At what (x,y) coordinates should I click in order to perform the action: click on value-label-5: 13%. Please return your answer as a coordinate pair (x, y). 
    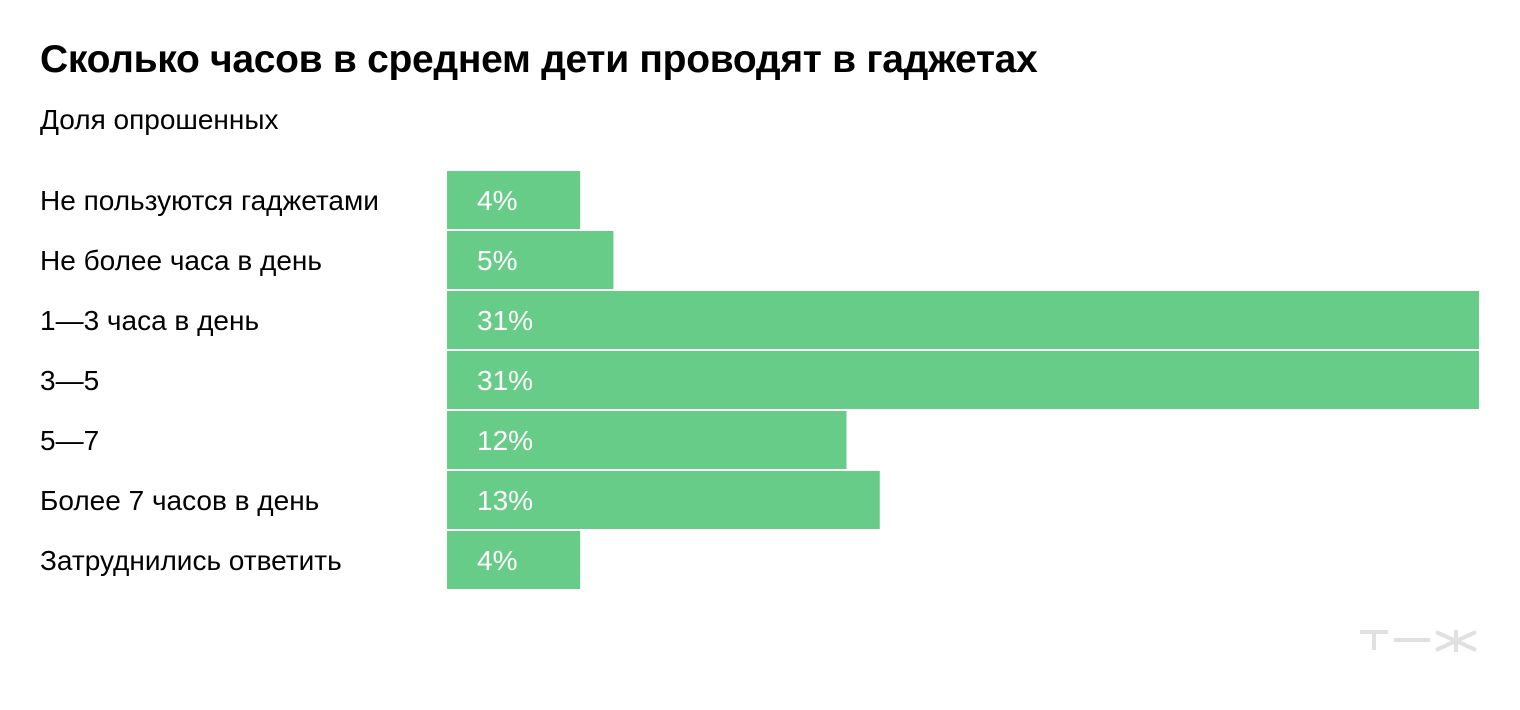
    Looking at the image, I should click on (505, 500).